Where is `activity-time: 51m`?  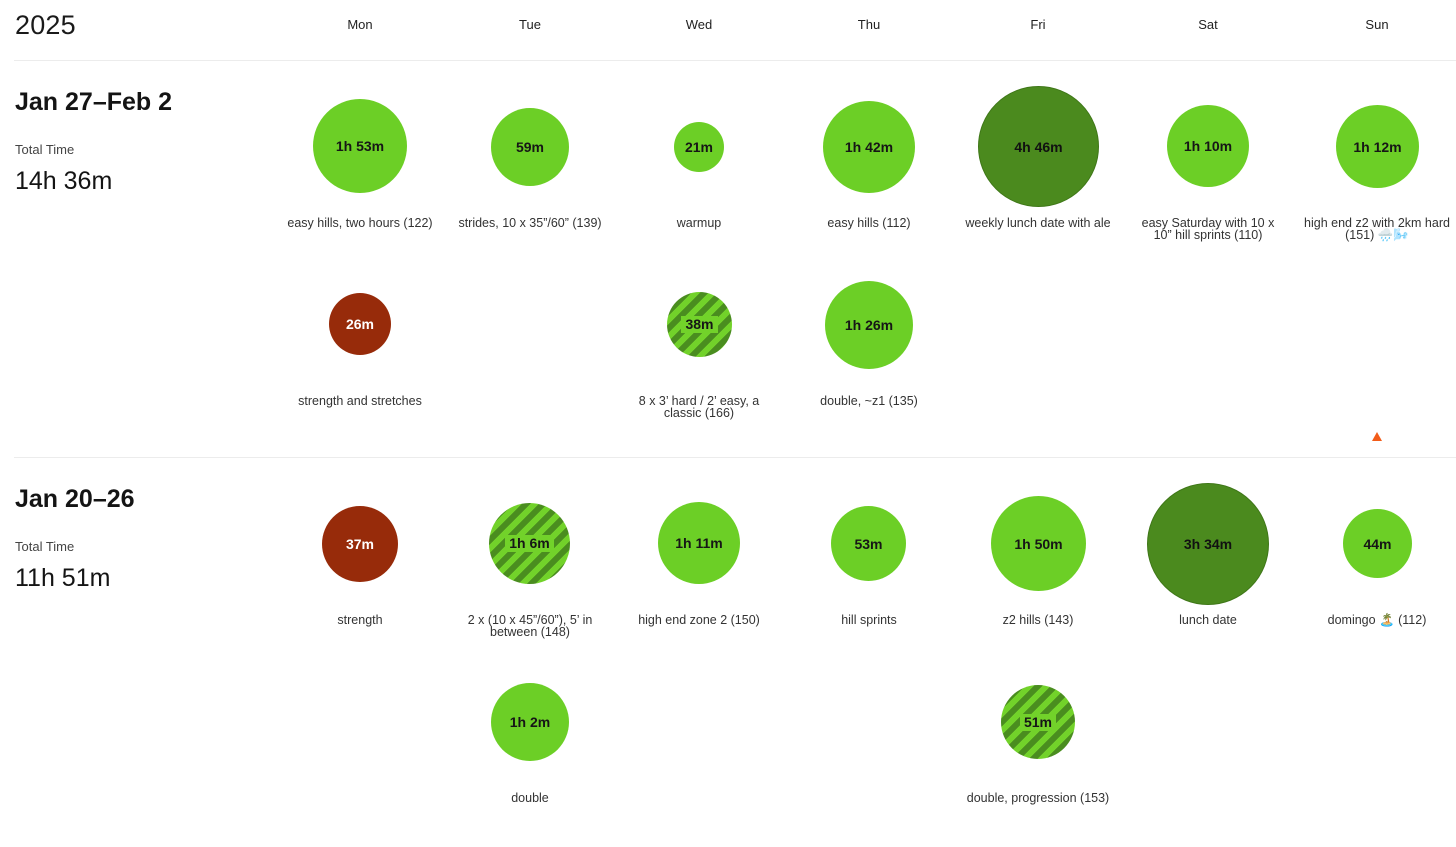
activity-time: 51m is located at coordinates (1038, 722).